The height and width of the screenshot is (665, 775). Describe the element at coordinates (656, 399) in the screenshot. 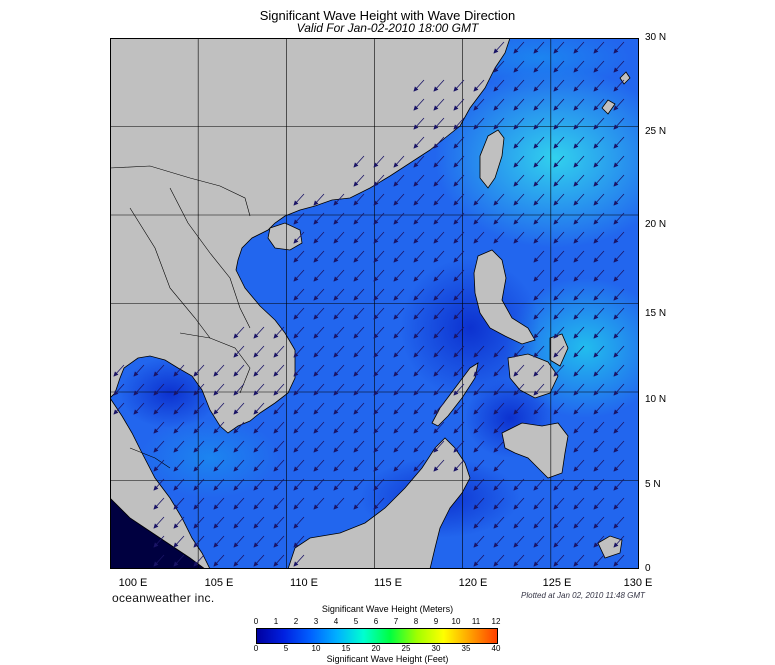

I see `lat-label-10n: 10 N` at that location.